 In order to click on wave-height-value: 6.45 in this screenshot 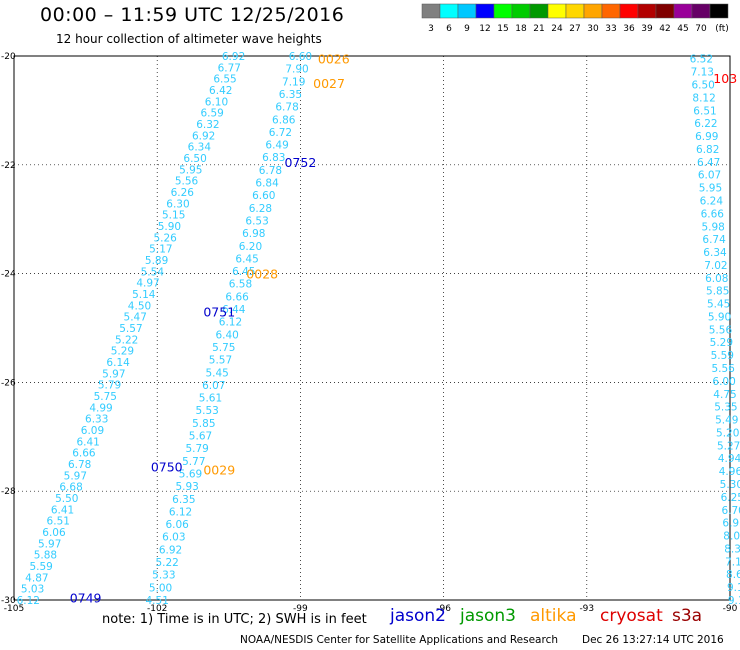, I will do `click(246, 259)`.